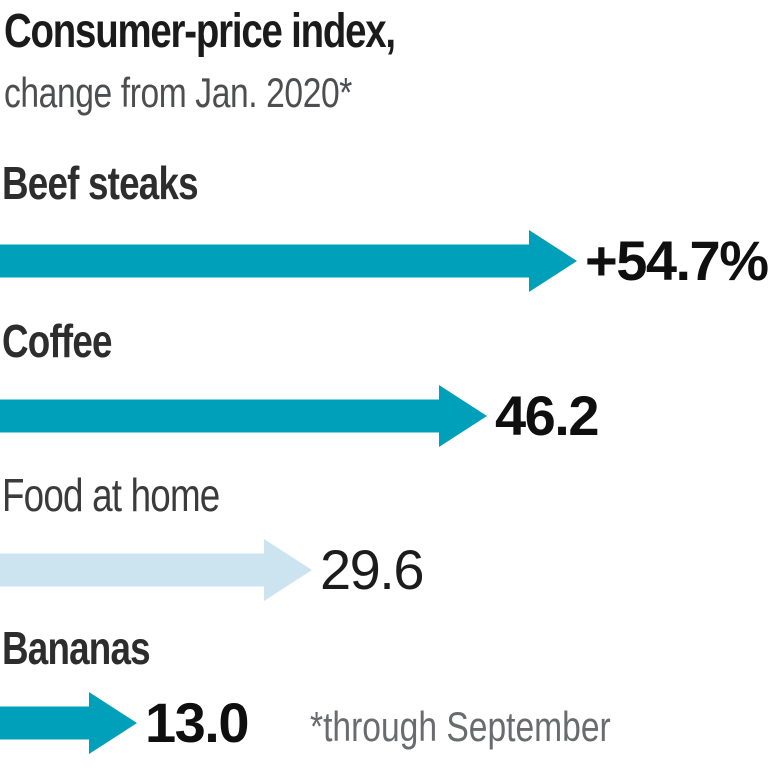 This screenshot has width=768, height=768. Describe the element at coordinates (100, 183) in the screenshot. I see `category-label-beef-steaks: Beef steaks` at that location.